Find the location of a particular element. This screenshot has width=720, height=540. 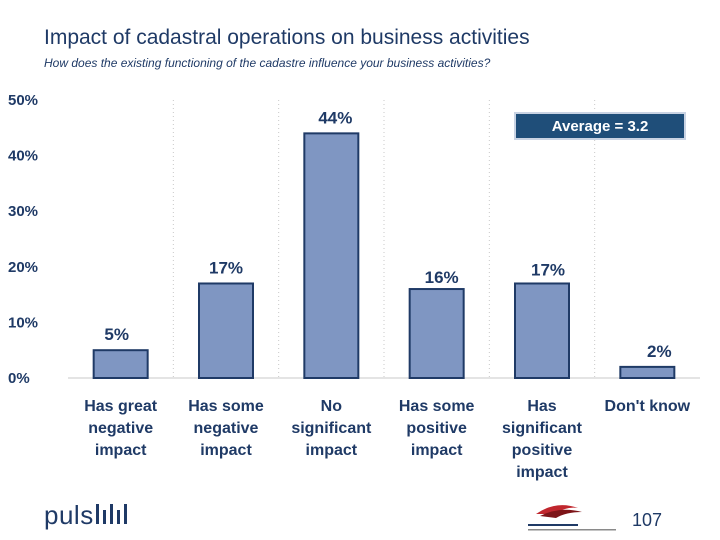

y-tick-label: 20% is located at coordinates (23, 267).